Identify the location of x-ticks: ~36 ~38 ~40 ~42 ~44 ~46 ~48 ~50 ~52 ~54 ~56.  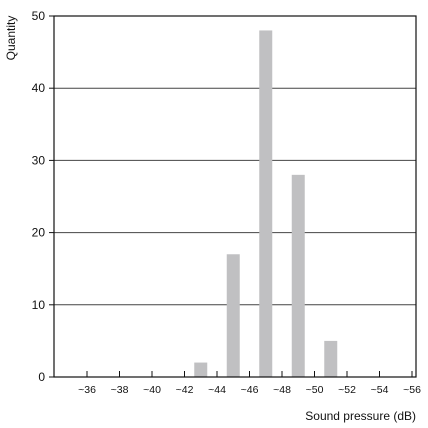
(249, 383).